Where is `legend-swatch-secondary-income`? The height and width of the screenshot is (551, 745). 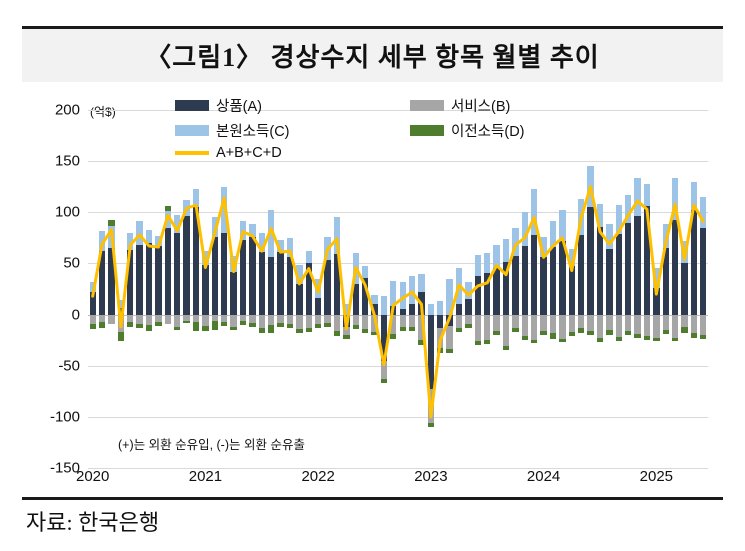 legend-swatch-secondary-income is located at coordinates (427, 130).